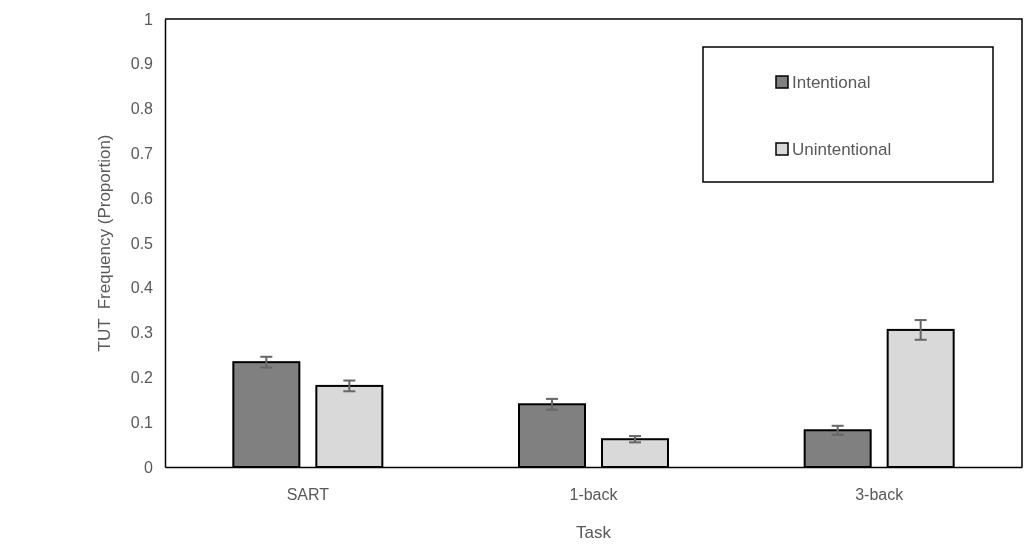 Image resolution: width=1027 pixels, height=549 pixels. Describe the element at coordinates (142, 333) in the screenshot. I see `y-tick-label: 0.3` at that location.